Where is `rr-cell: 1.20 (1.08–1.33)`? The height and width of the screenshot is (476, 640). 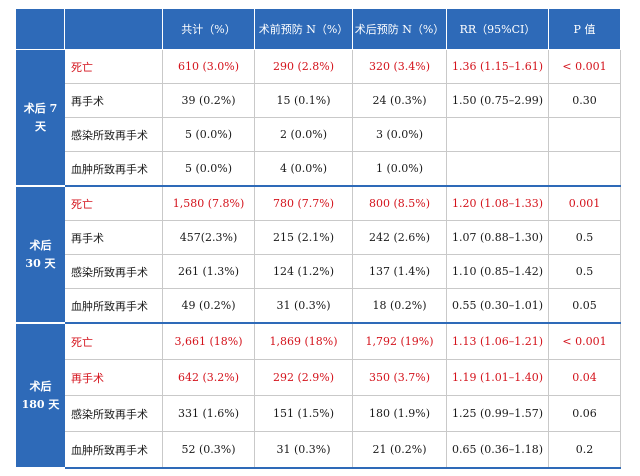 rr-cell: 1.20 (1.08–1.33) is located at coordinates (497, 203).